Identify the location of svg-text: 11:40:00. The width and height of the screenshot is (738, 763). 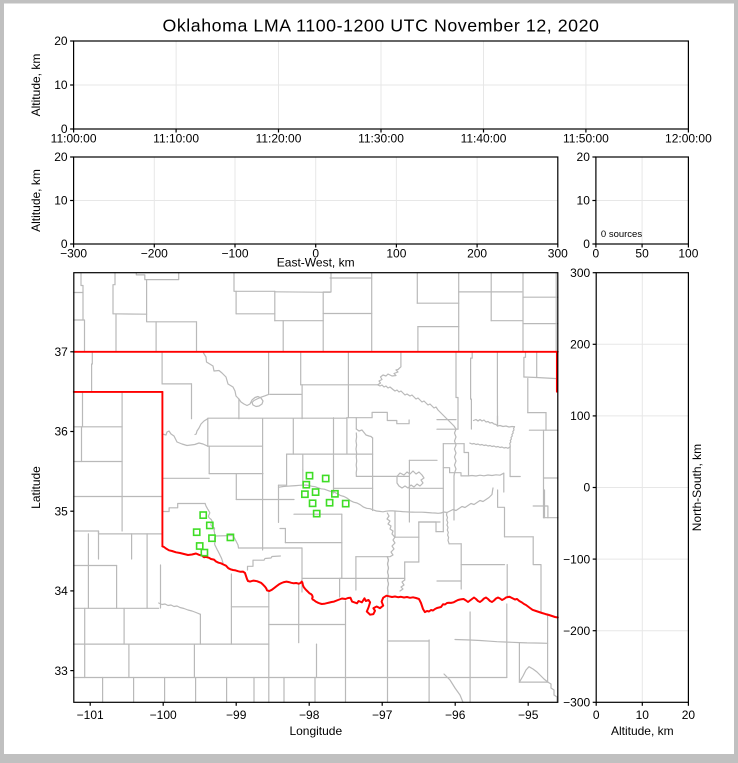
(484, 139).